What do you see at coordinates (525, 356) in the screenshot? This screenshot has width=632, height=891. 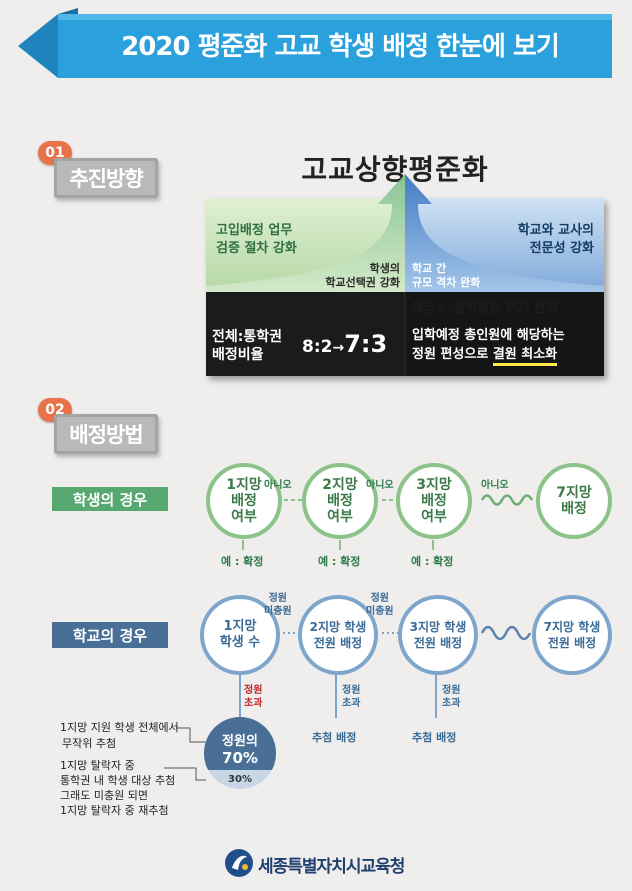 I see `vacancy-highlight: 결원 최소화` at bounding box center [525, 356].